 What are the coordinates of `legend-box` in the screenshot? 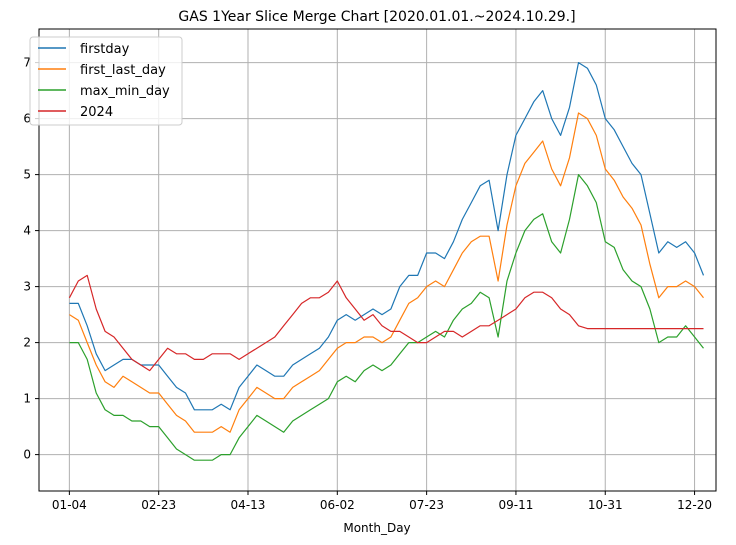 It's located at (106, 81).